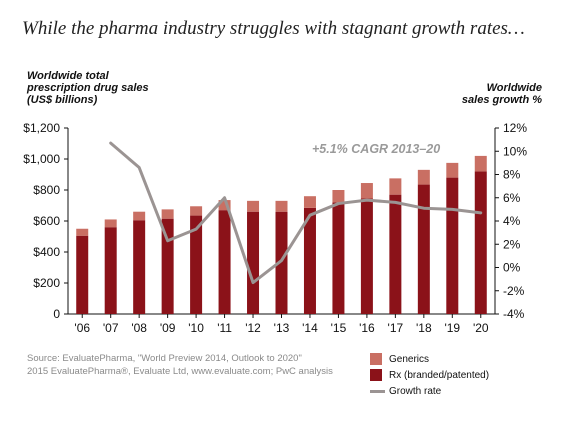 This screenshot has height=426, width=570. Describe the element at coordinates (68, 76) in the screenshot. I see `y-left-label-line: Worldwide total` at that location.